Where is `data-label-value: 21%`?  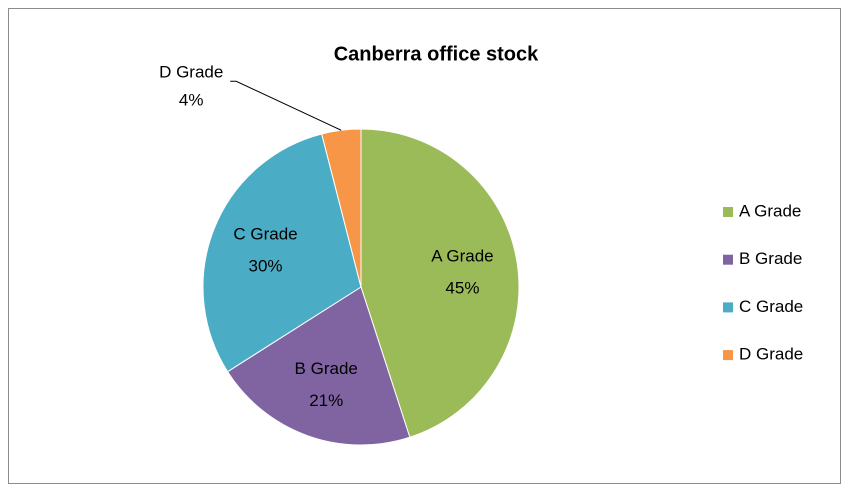 data-label-value: 21% is located at coordinates (326, 400).